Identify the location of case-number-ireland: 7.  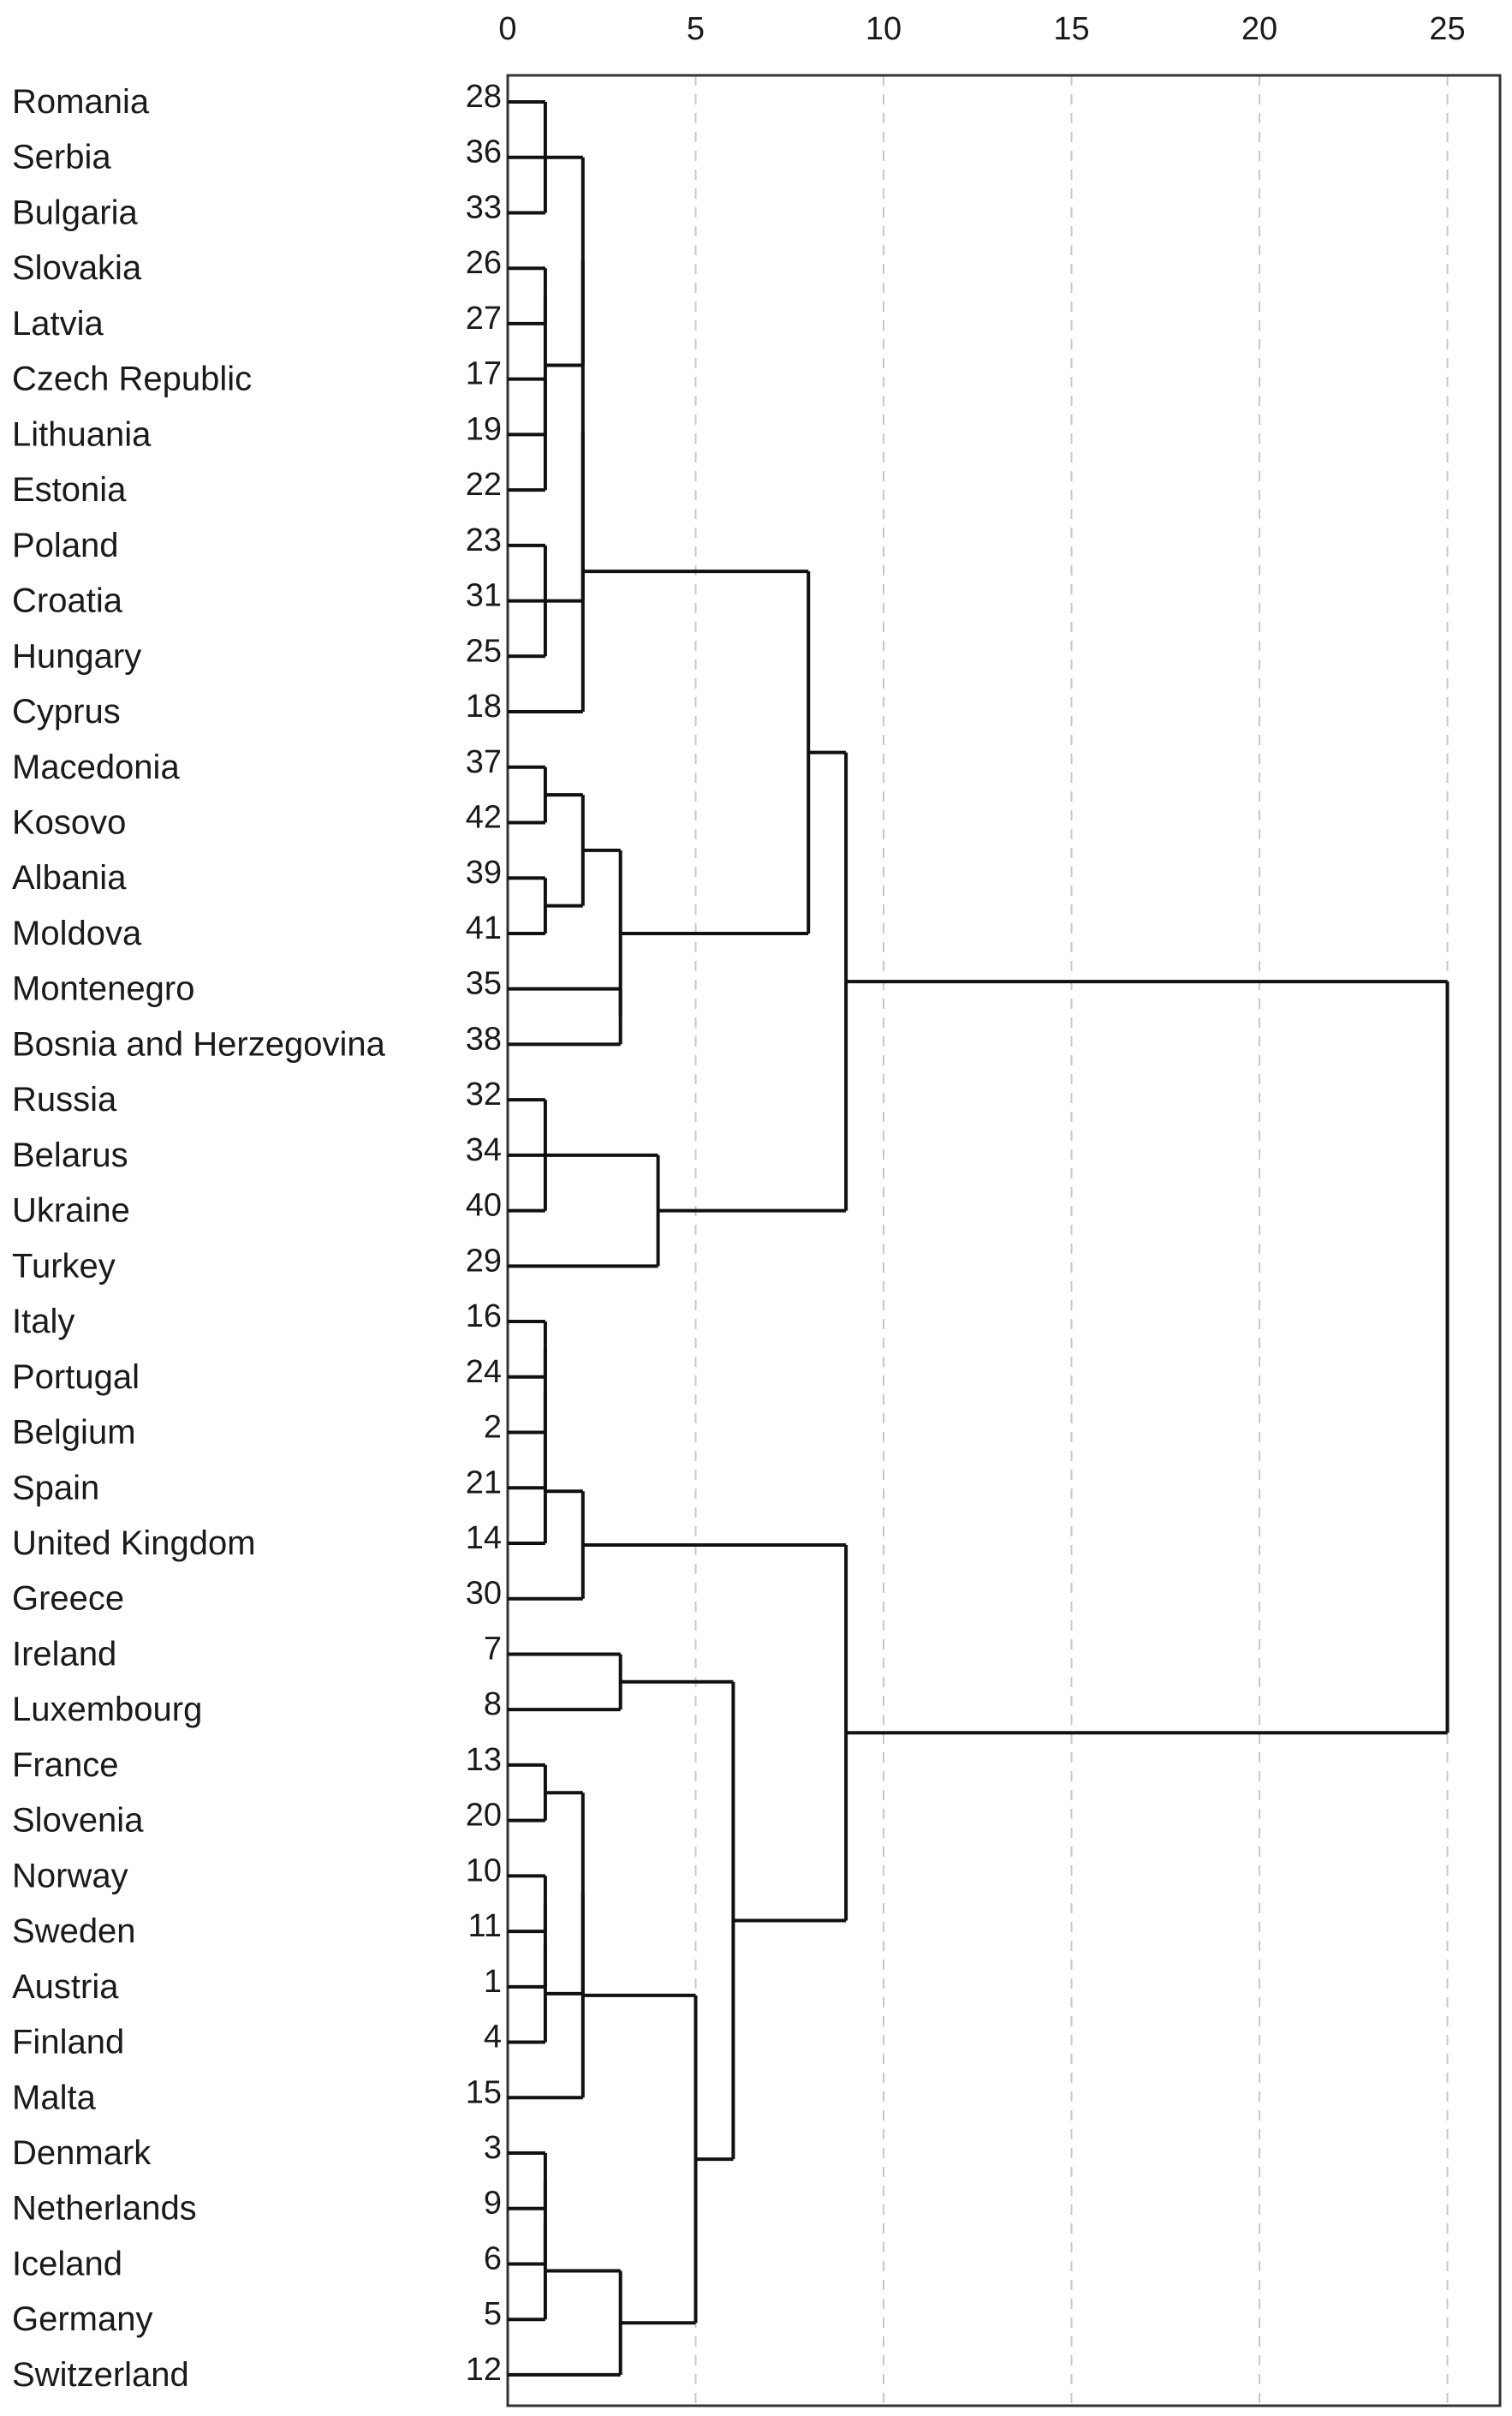
(493, 1649).